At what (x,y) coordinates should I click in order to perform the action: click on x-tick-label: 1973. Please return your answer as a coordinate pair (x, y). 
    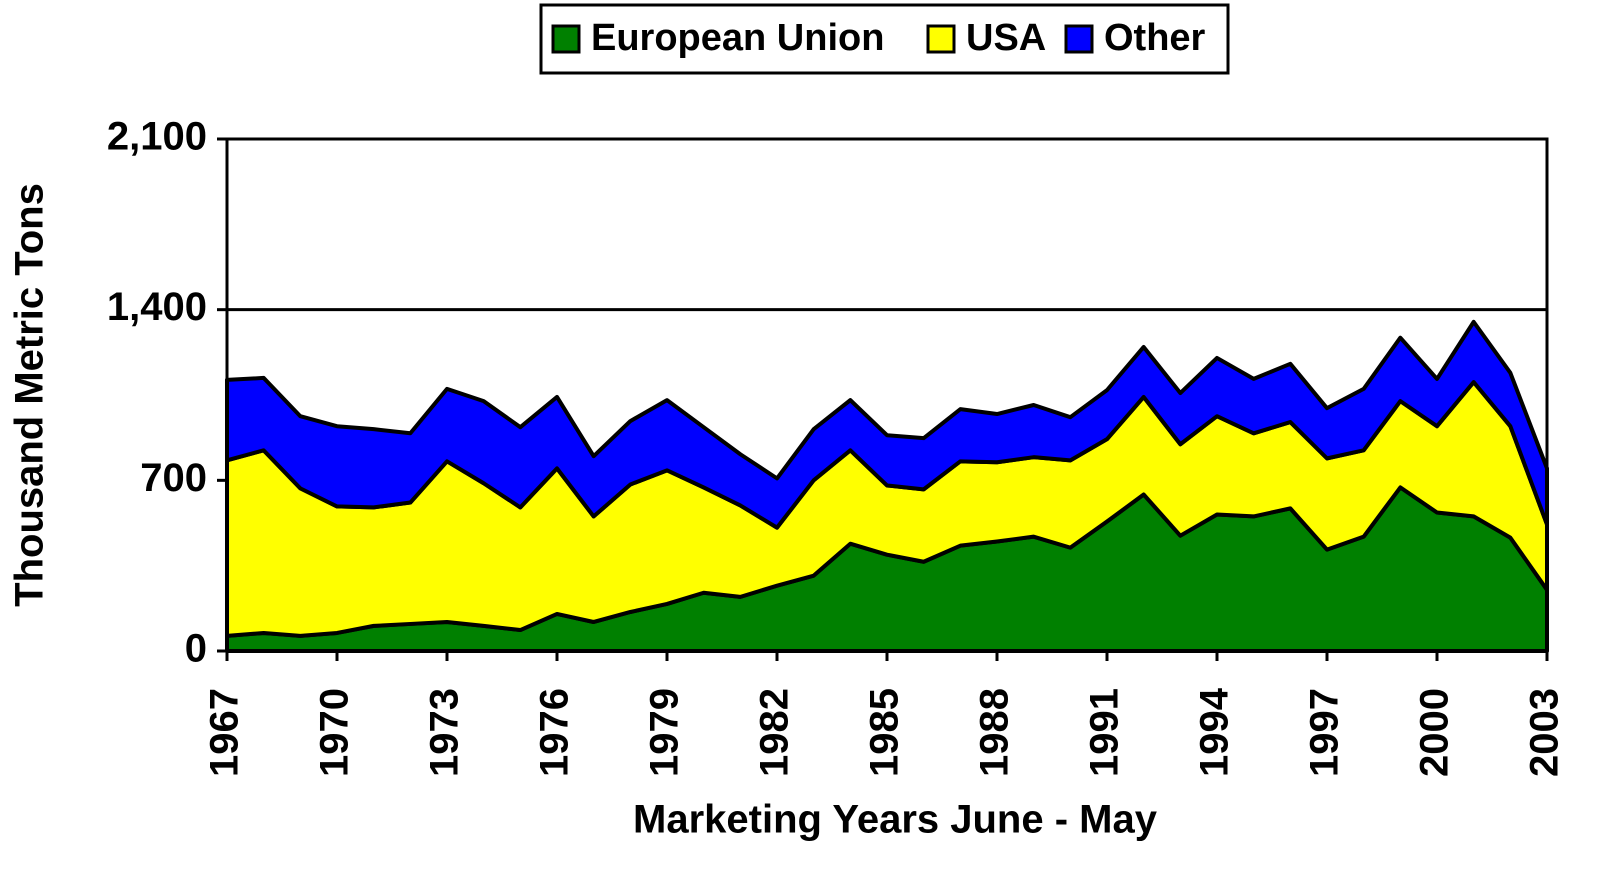
    Looking at the image, I should click on (445, 732).